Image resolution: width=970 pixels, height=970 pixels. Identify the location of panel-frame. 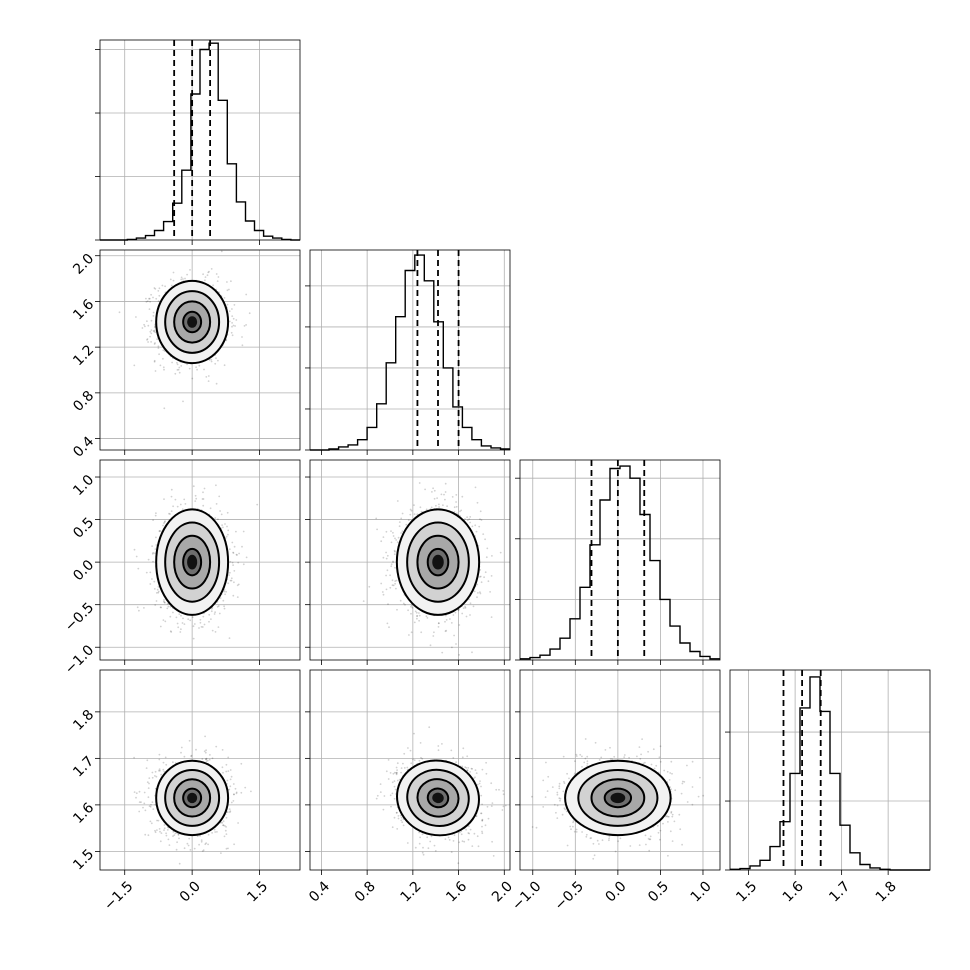
(200, 560).